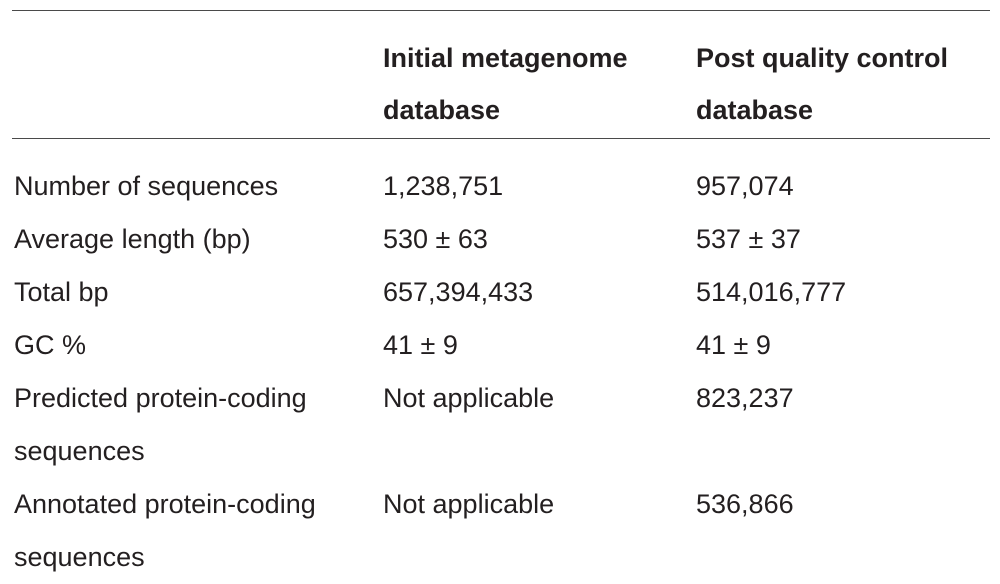 The height and width of the screenshot is (584, 1000). I want to click on header-post-qc-database: Post quality control database, so click(822, 84).